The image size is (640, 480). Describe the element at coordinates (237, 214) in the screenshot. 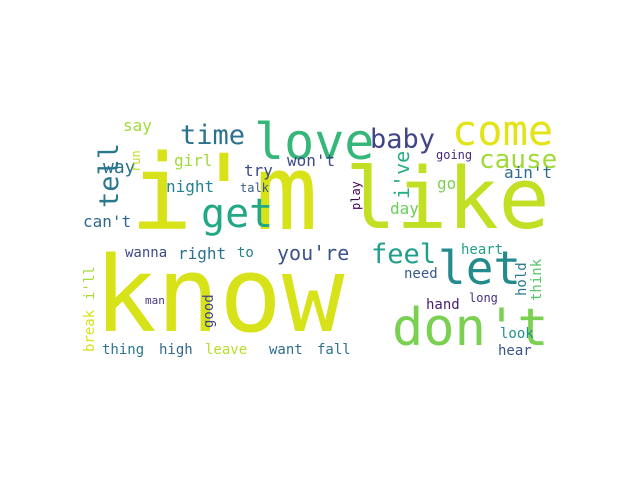

I see `cloud-word: get` at that location.